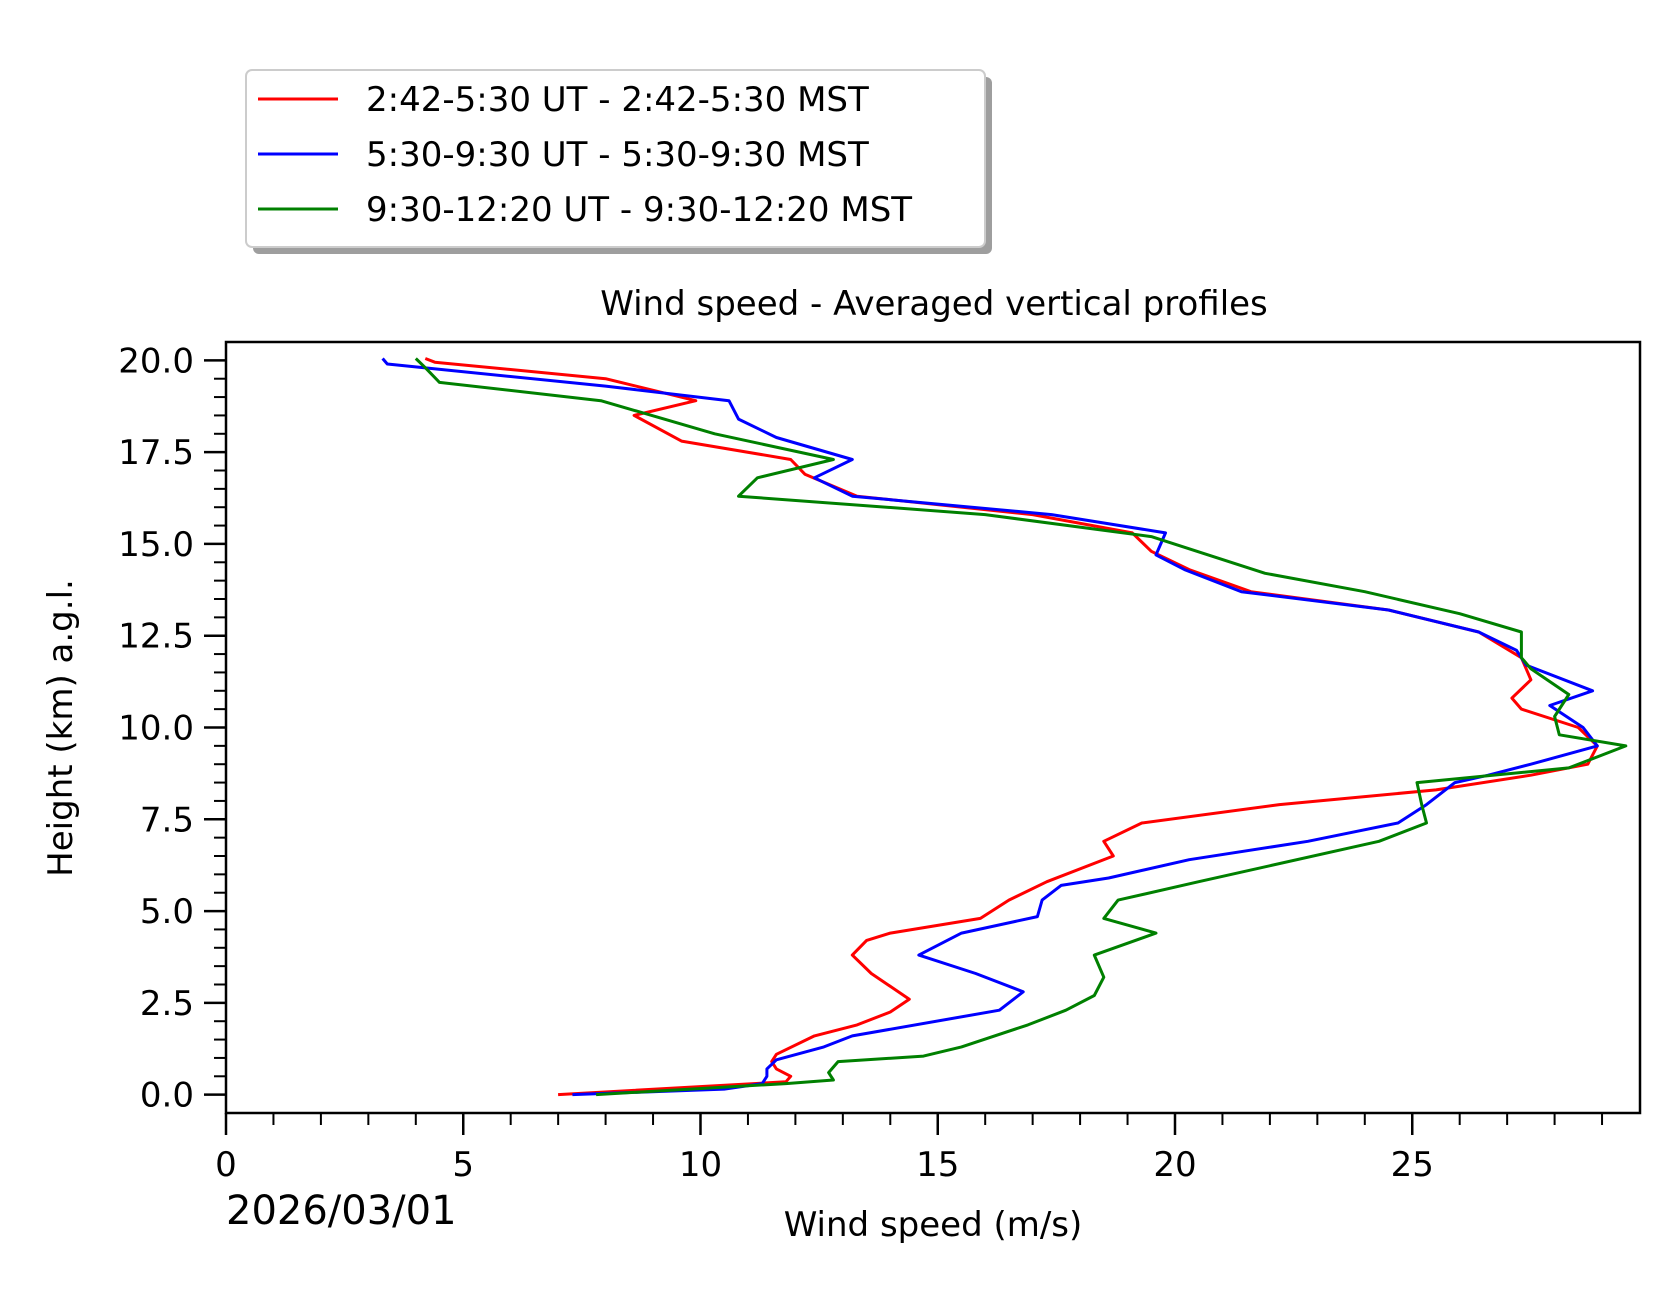  What do you see at coordinates (700, 1165) in the screenshot?
I see `x-tick-label: 10` at bounding box center [700, 1165].